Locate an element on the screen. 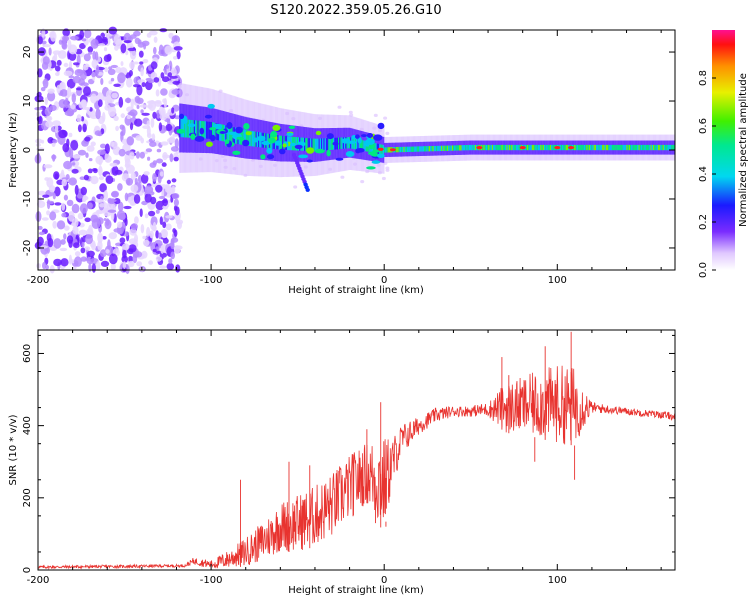  snr-xlabel: Height of straight line (km) is located at coordinates (356, 590).